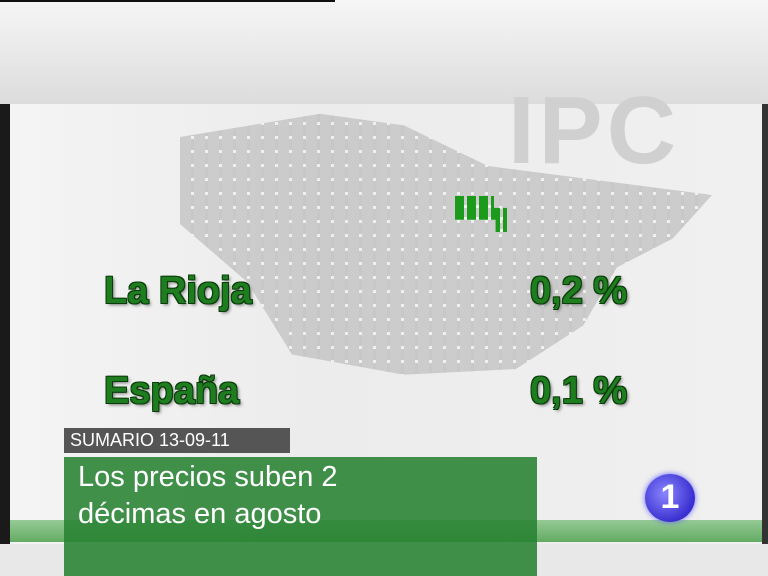 Image resolution: width=768 pixels, height=576 pixels. What do you see at coordinates (579, 291) in the screenshot?
I see `region-value: 0,2 %` at bounding box center [579, 291].